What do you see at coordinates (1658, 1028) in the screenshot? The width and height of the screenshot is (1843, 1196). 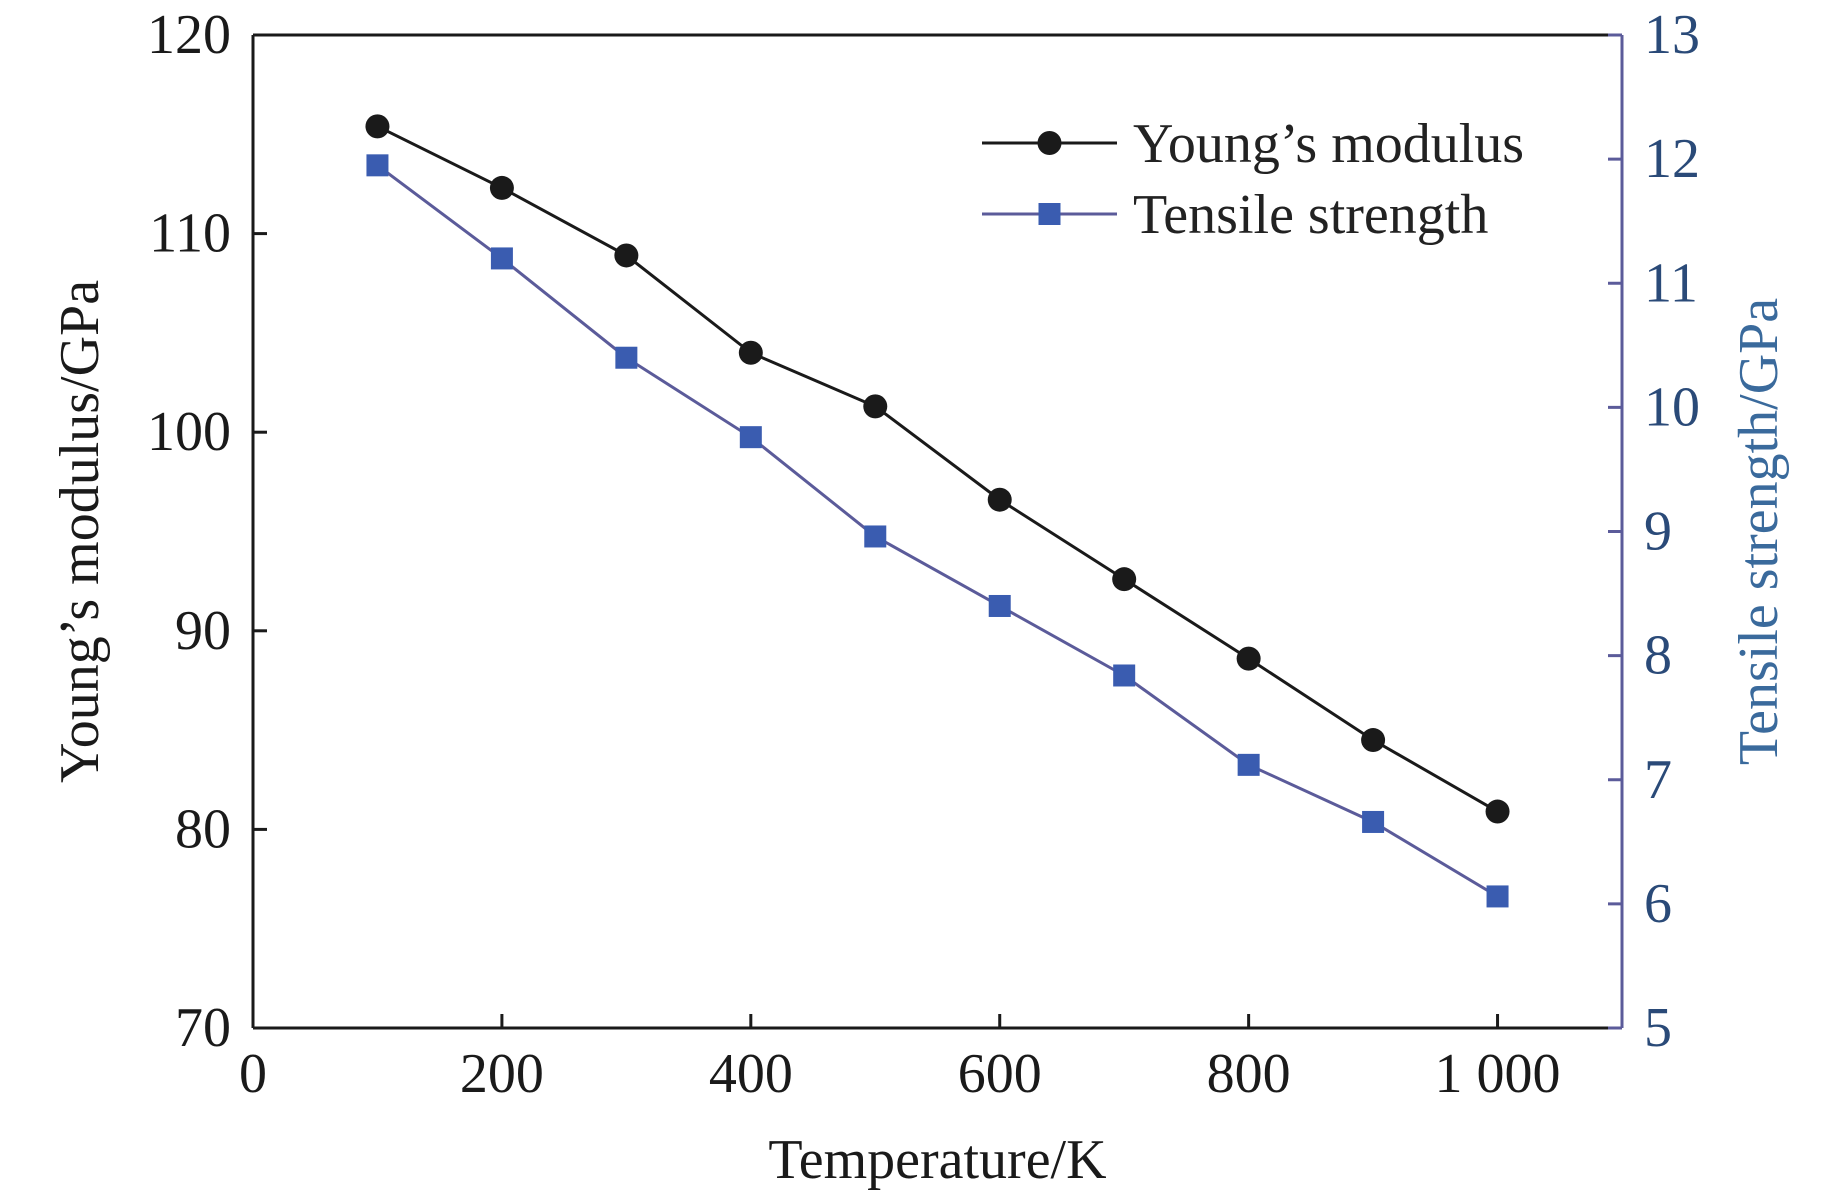 I see `y2-tick-label: 5` at bounding box center [1658, 1028].